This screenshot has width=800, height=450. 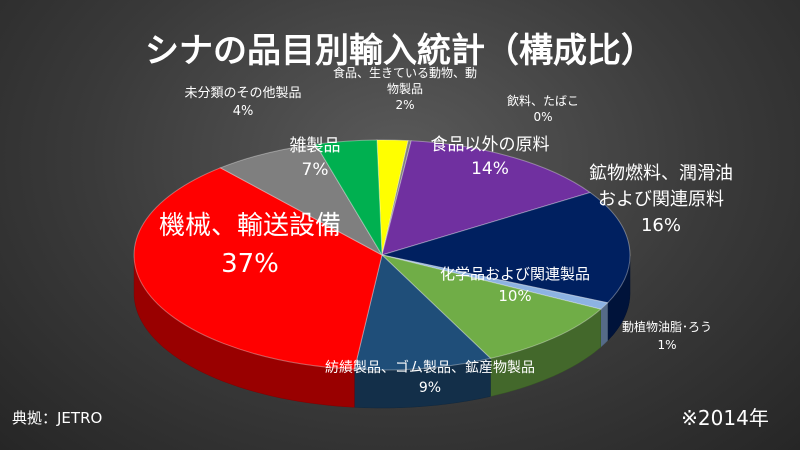 I want to click on pie-label-9: 未分類のその他製品 4%, so click(x=242, y=102).